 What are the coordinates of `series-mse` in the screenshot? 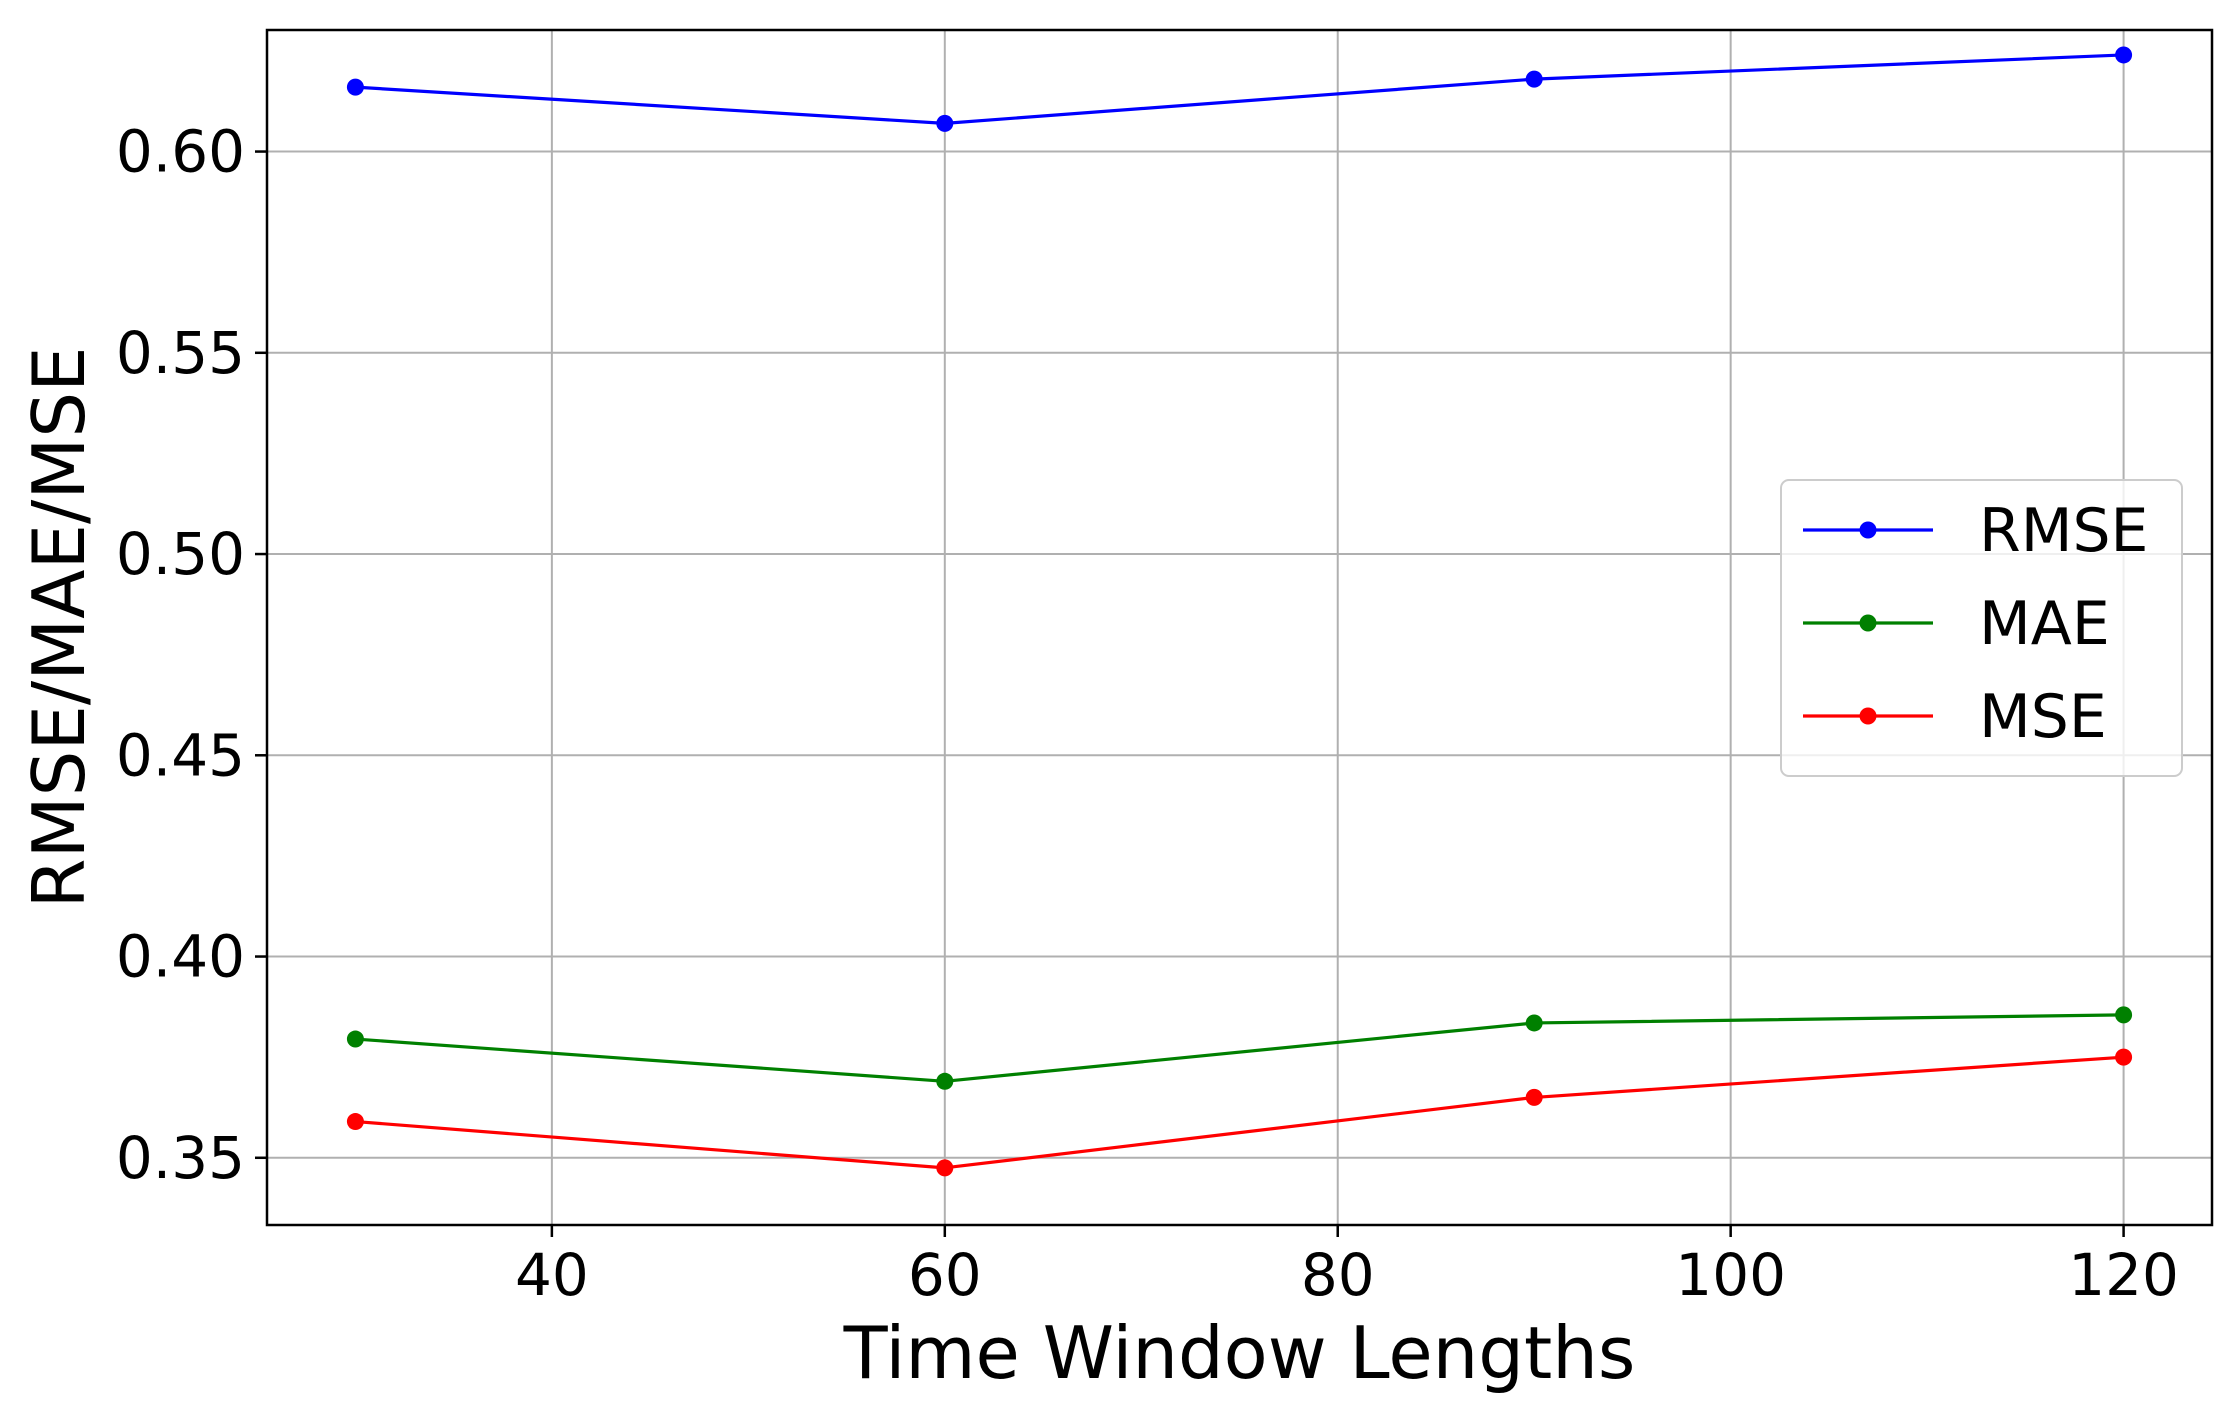 It's located at (1239, 1112).